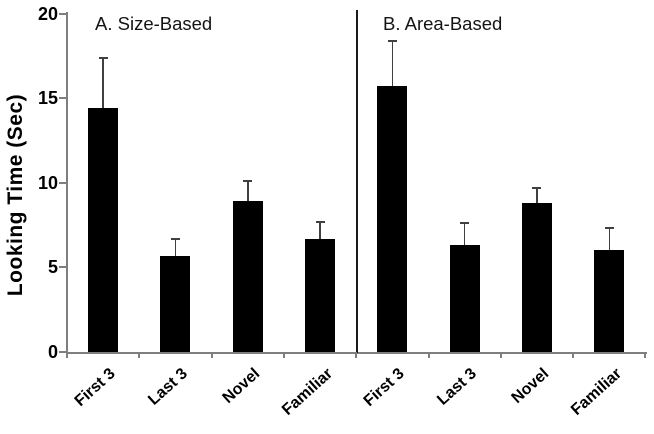  What do you see at coordinates (247, 276) in the screenshot?
I see `bar-novel-size` at bounding box center [247, 276].